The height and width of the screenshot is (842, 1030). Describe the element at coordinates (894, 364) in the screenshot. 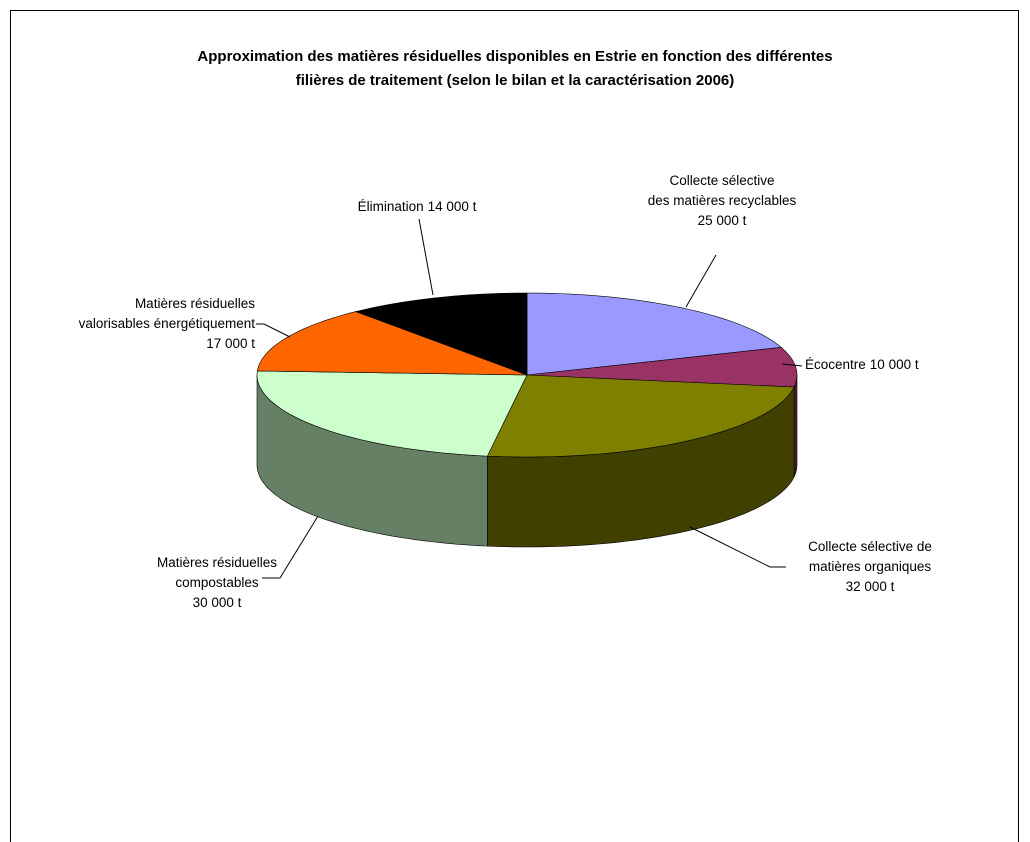

I see `value-label: 10 000 t` at that location.